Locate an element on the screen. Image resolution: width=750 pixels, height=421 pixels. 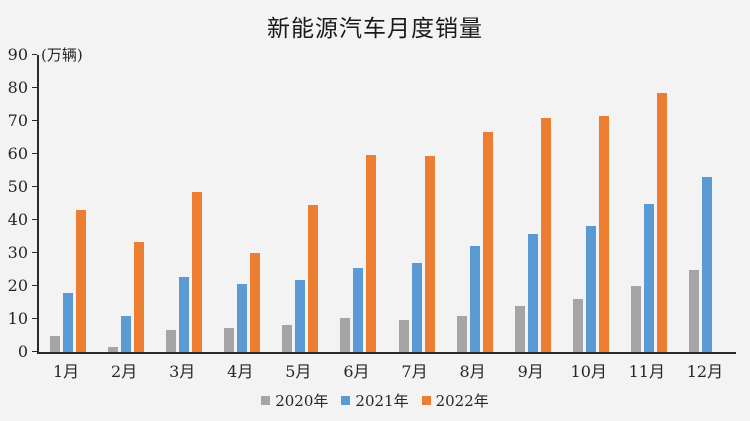
month-group-6月 is located at coordinates (358, 203).